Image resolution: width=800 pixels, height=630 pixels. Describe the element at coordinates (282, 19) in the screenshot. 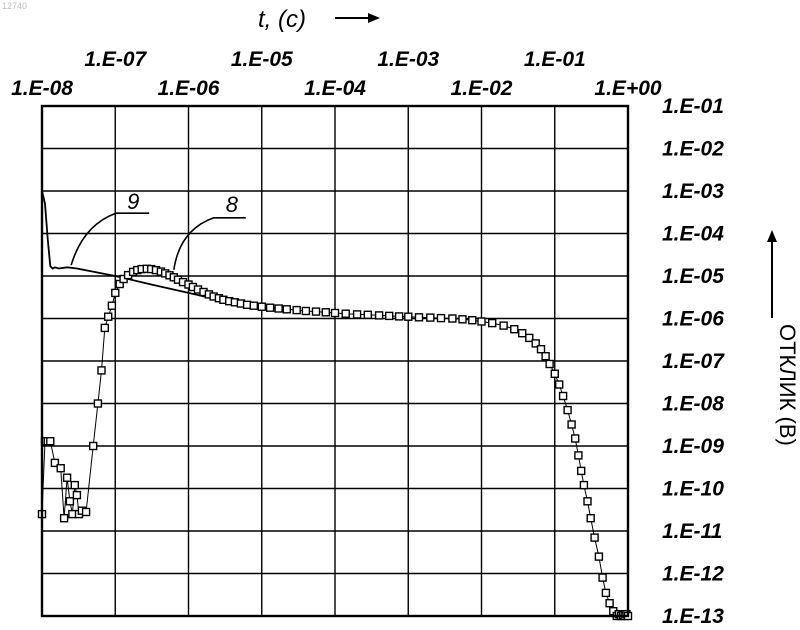

I see `x-axis-title-text: t, (c)` at that location.